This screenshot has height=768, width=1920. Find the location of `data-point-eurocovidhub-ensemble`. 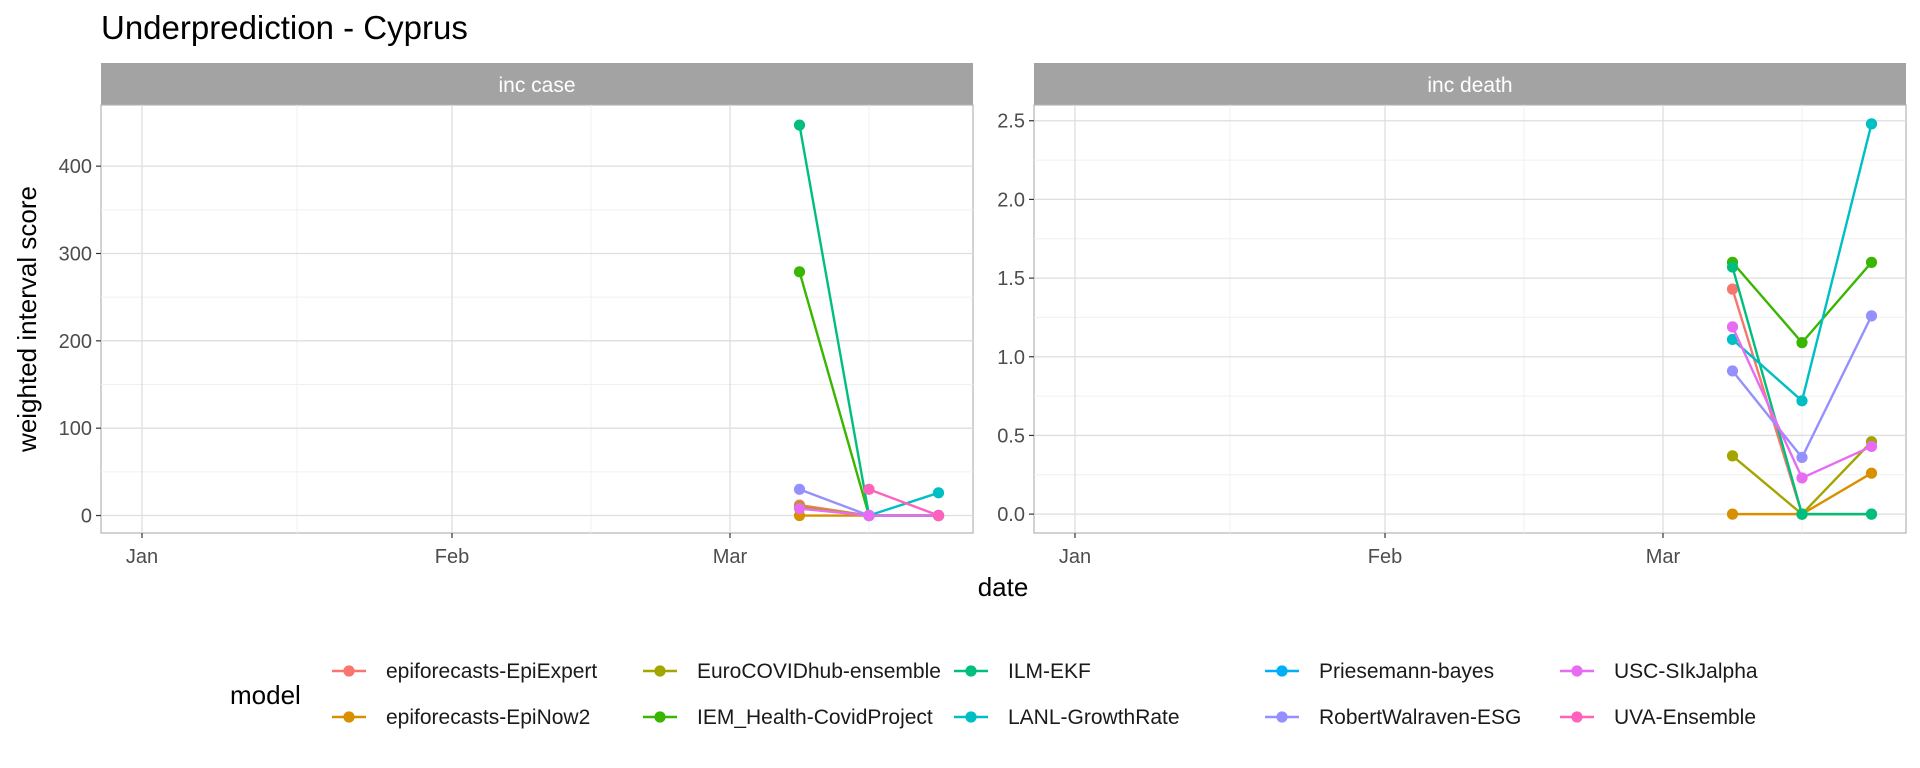

data-point-eurocovidhub-ensemble is located at coordinates (1732, 456).